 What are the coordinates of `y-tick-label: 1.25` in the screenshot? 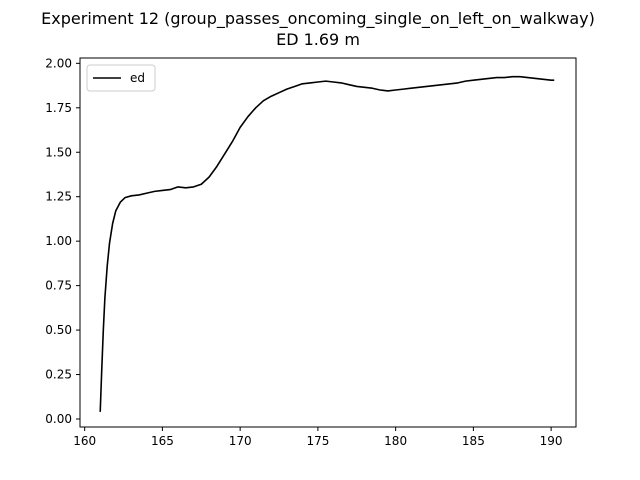 It's located at (58, 197).